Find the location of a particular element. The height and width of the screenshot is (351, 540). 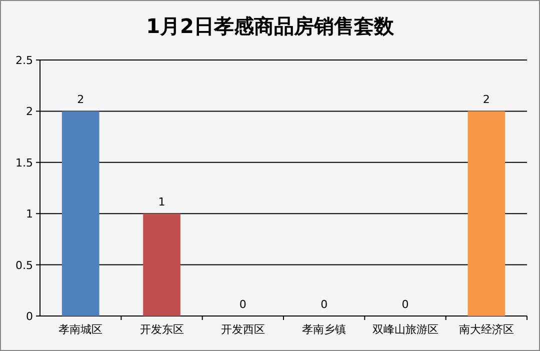

x-tick-label: 南大经济区 is located at coordinates (486, 329).